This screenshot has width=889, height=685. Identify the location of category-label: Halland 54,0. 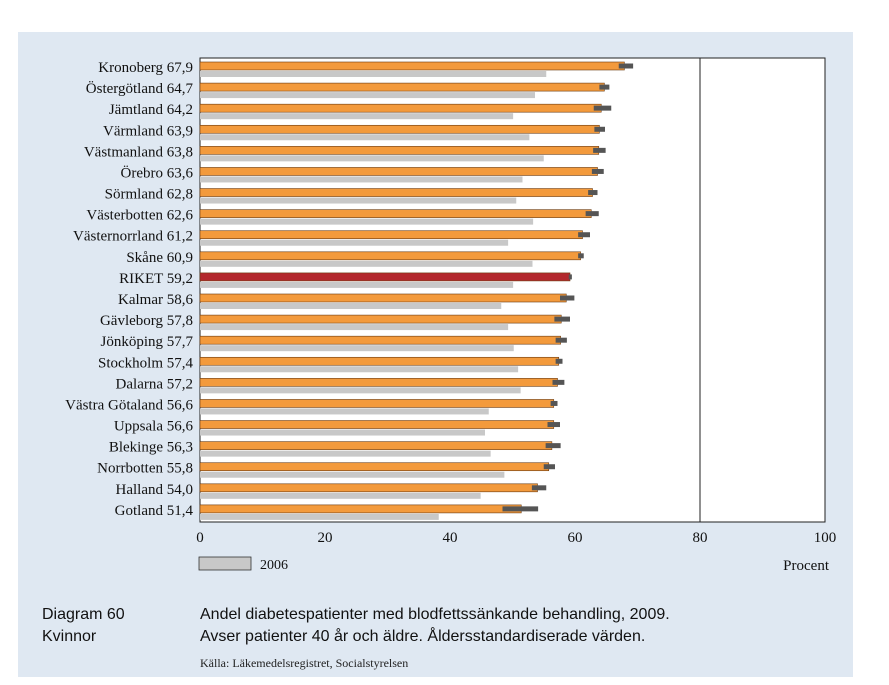
(154, 490).